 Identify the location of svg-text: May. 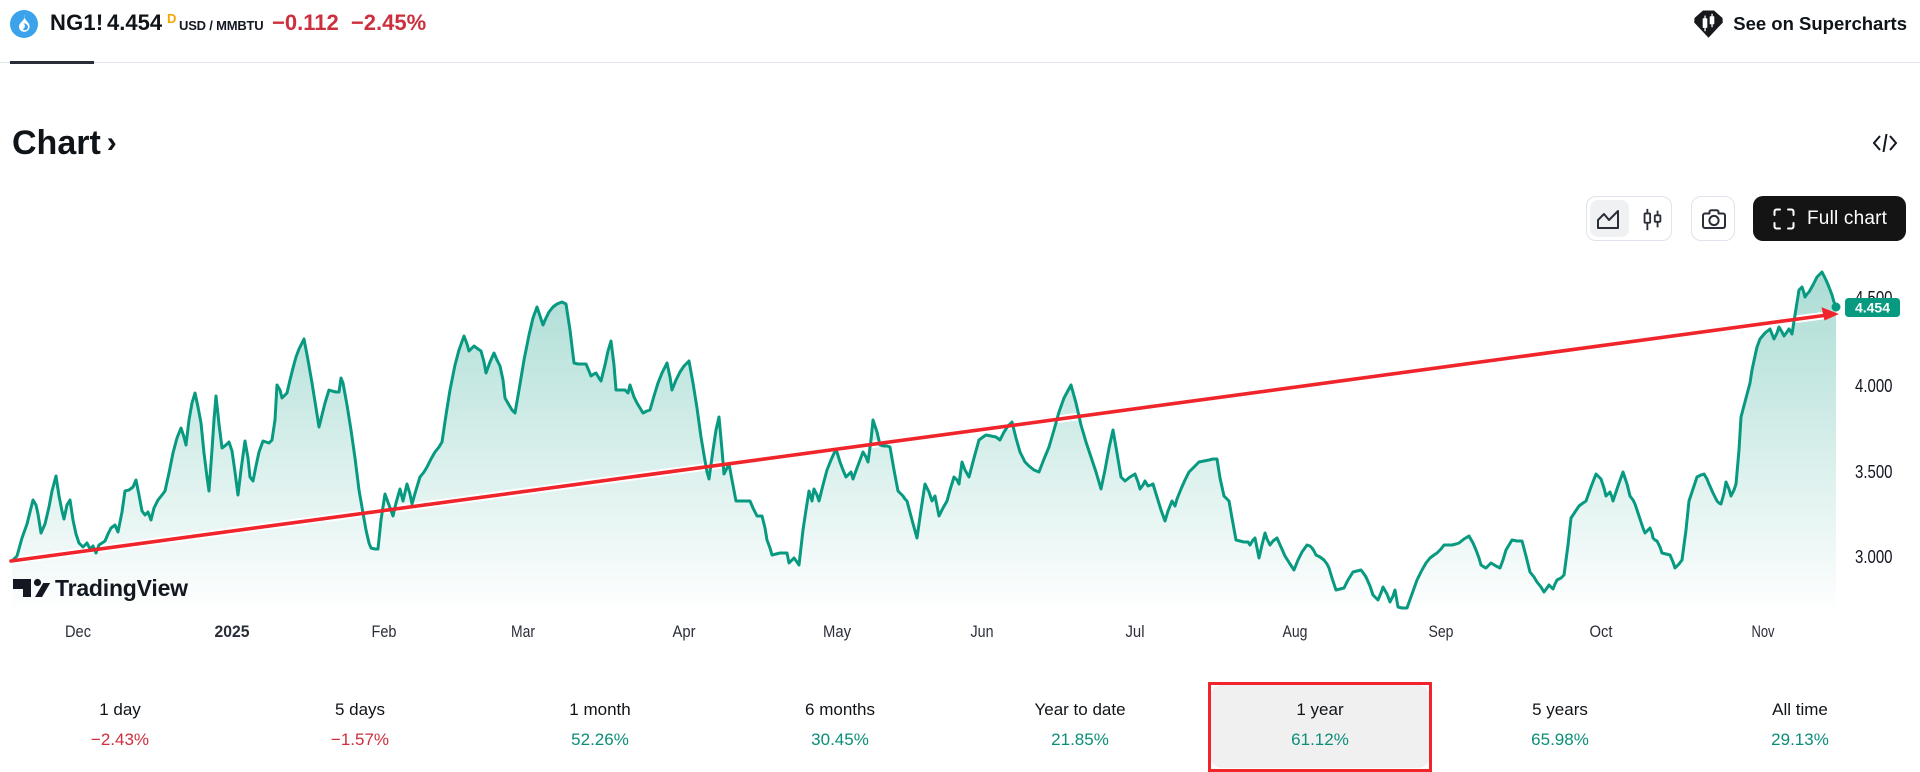
(837, 632).